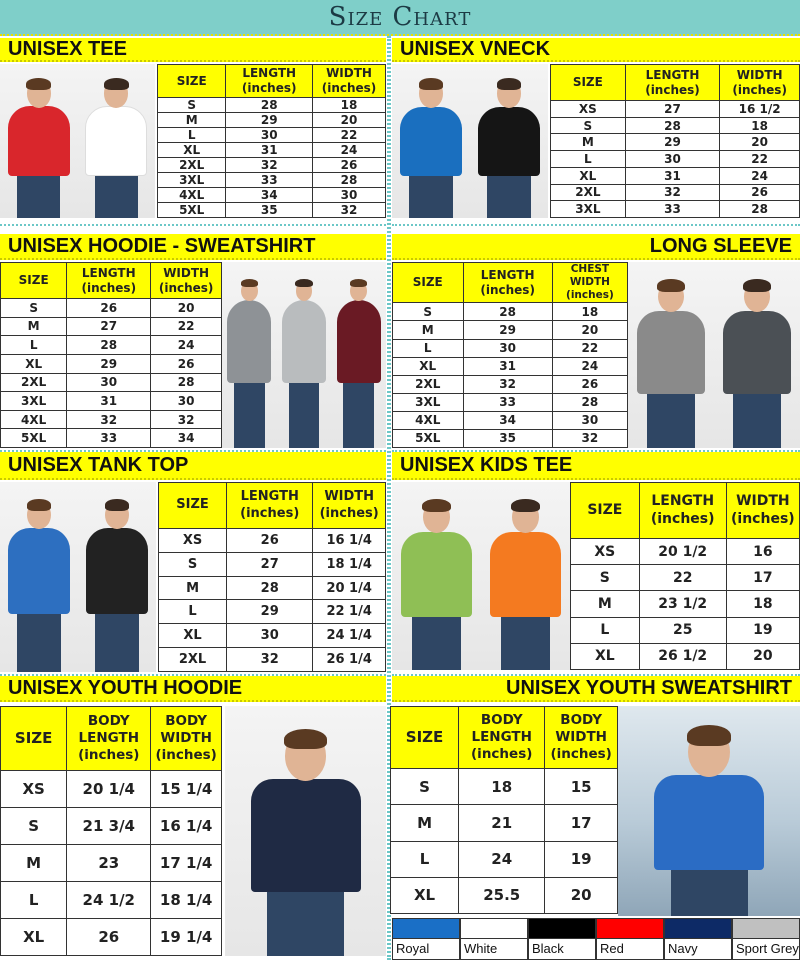 Image resolution: width=800 pixels, height=960 pixels. Describe the element at coordinates (502, 895) in the screenshot. I see `measurement-cell: 25.5` at that location.